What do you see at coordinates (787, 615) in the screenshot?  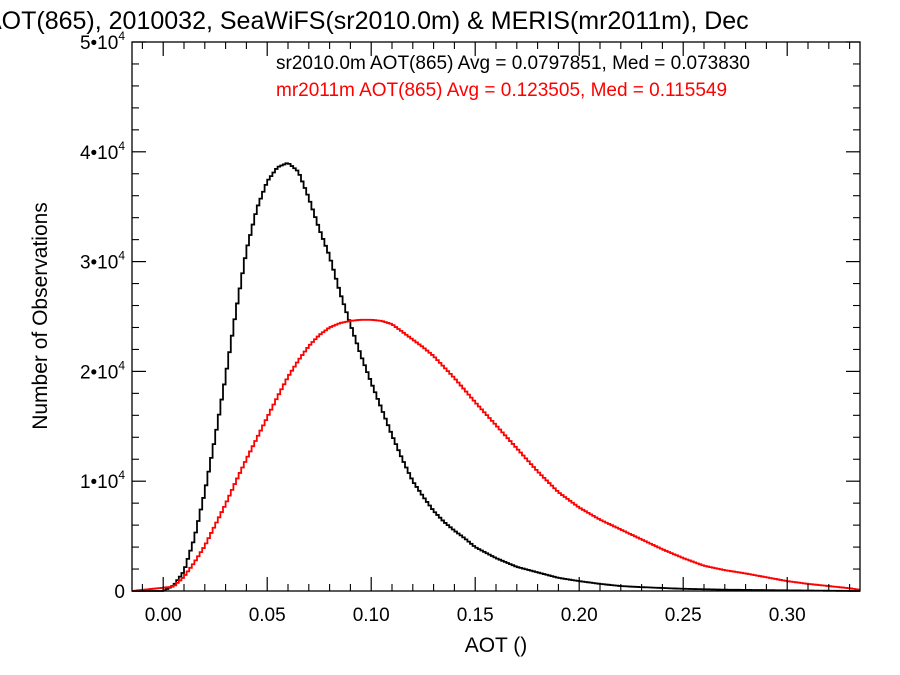 I see `x-tick-label: 0.30` at bounding box center [787, 615].